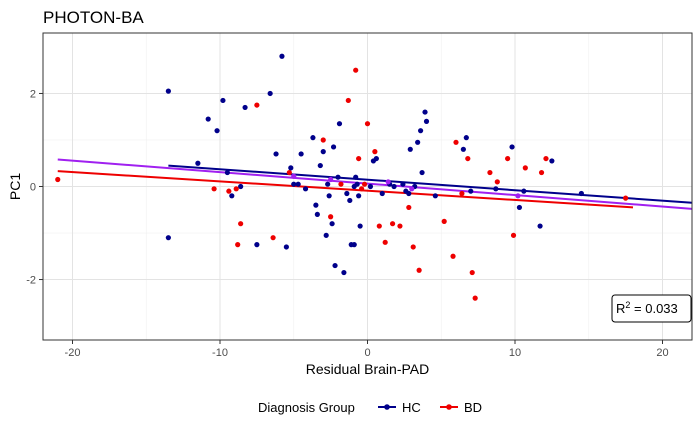  What do you see at coordinates (370, 407) in the screenshot?
I see `legend: Diagnosis Group HC BD` at bounding box center [370, 407].